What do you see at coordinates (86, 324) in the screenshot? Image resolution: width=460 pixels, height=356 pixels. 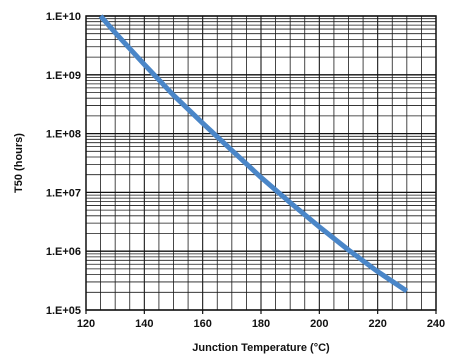 I see `x-tick-label: 120` at bounding box center [86, 324].